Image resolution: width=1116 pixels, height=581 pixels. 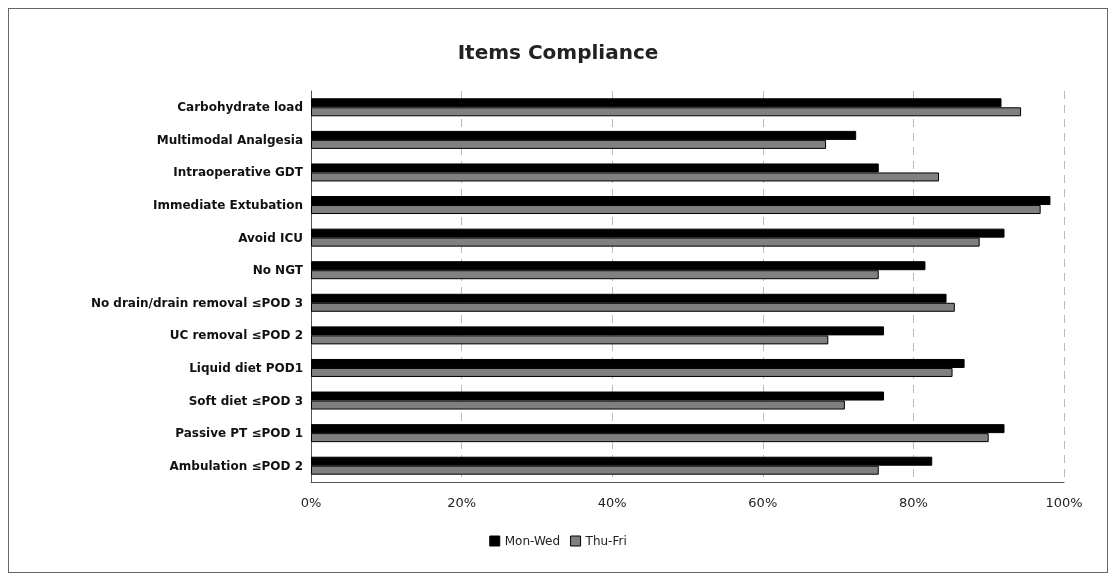 What do you see at coordinates (239, 433) in the screenshot?
I see `y-tick-label: Passive PT ≤POD 1` at bounding box center [239, 433].